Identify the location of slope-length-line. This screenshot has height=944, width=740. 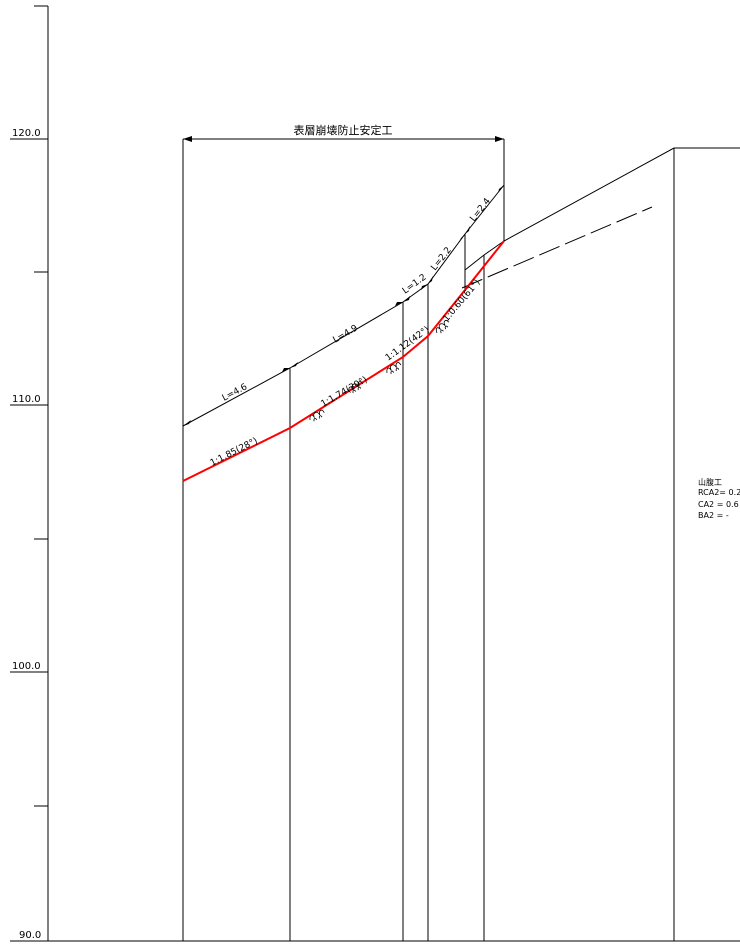
(343, 305).